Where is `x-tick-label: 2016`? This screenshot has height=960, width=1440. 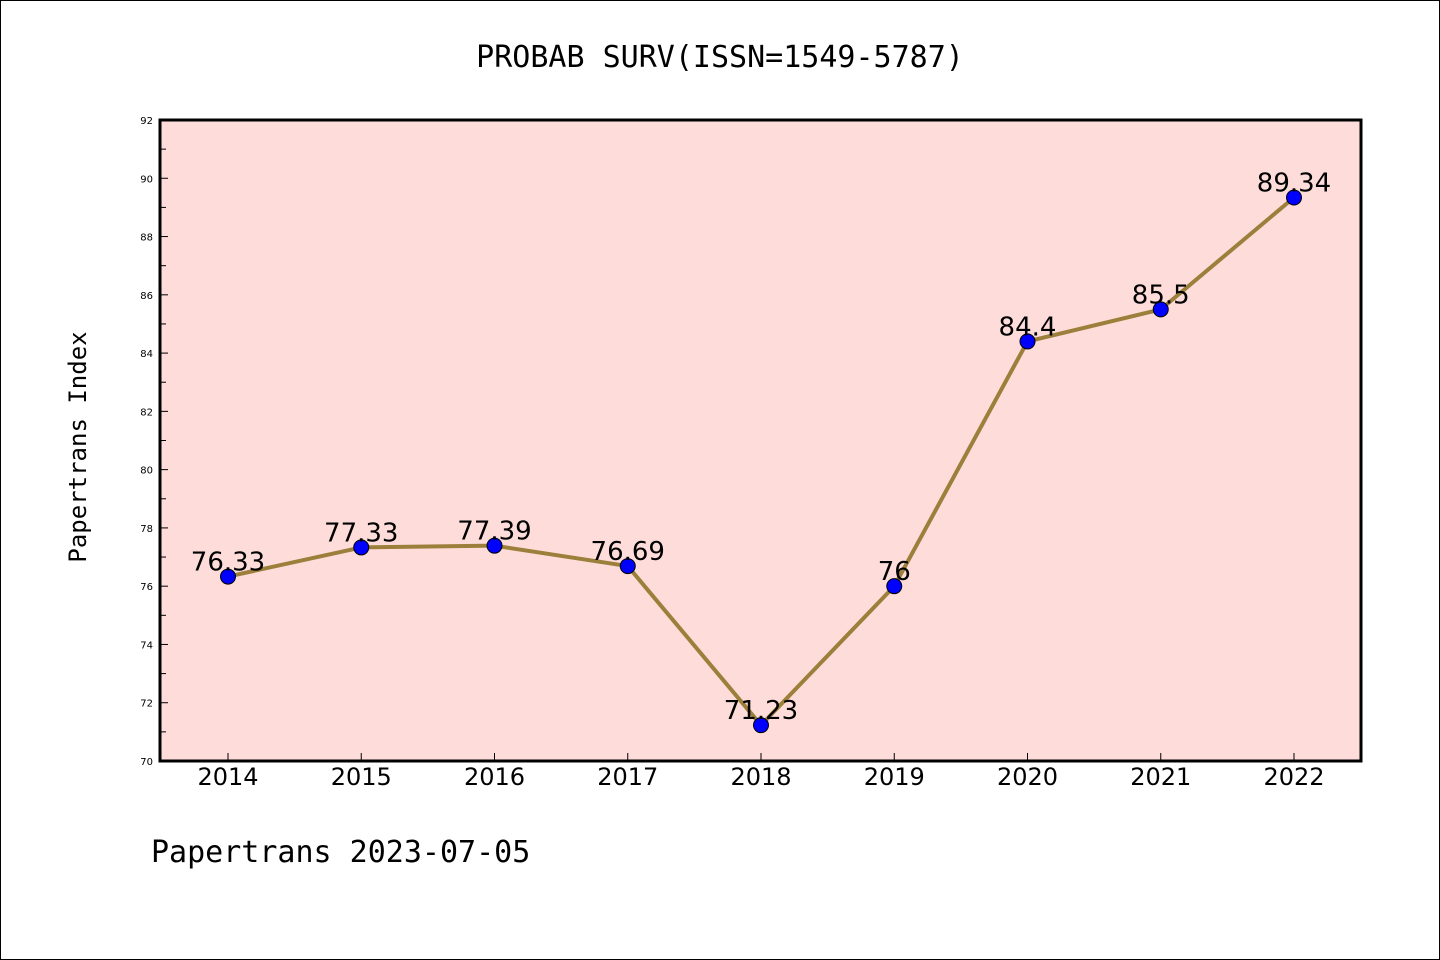 x-tick-label: 2016 is located at coordinates (494, 777).